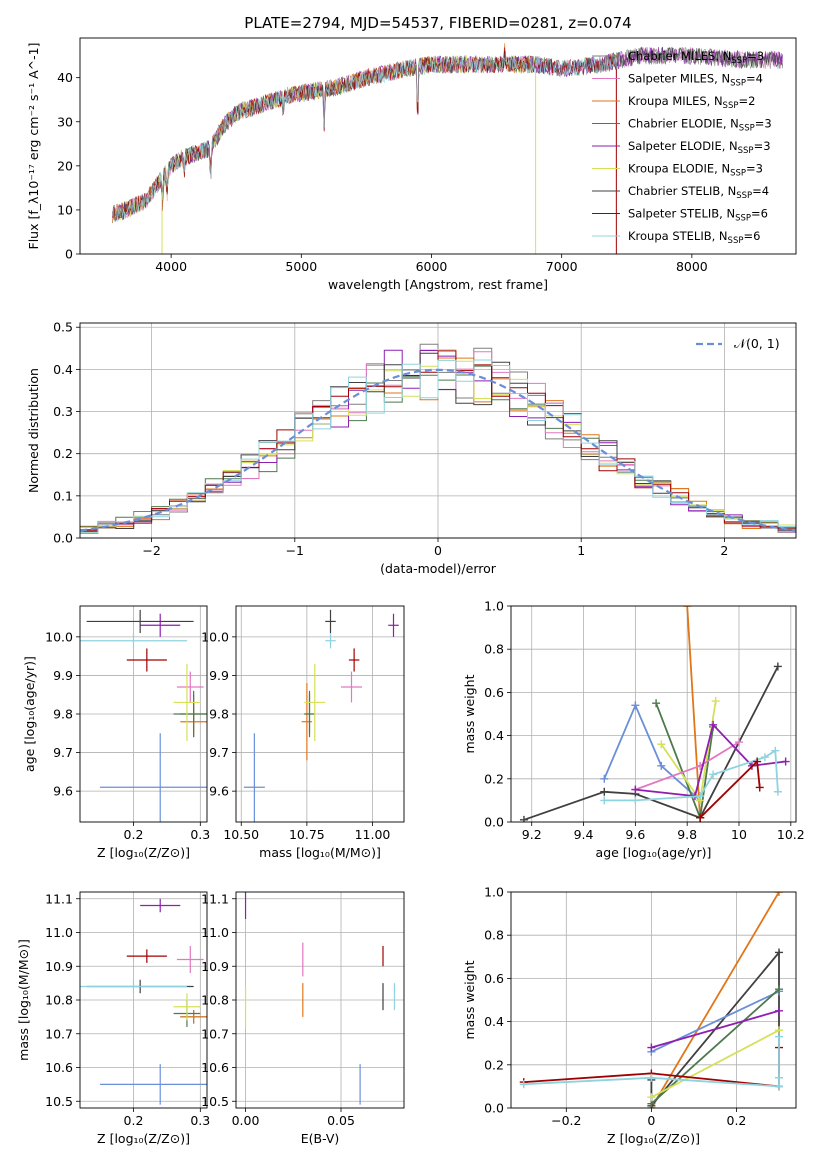 The image size is (819, 1170). Describe the element at coordinates (23, 1000) in the screenshot. I see `y-axis-label: mass [log₁₀(M/M⊙)]` at that location.